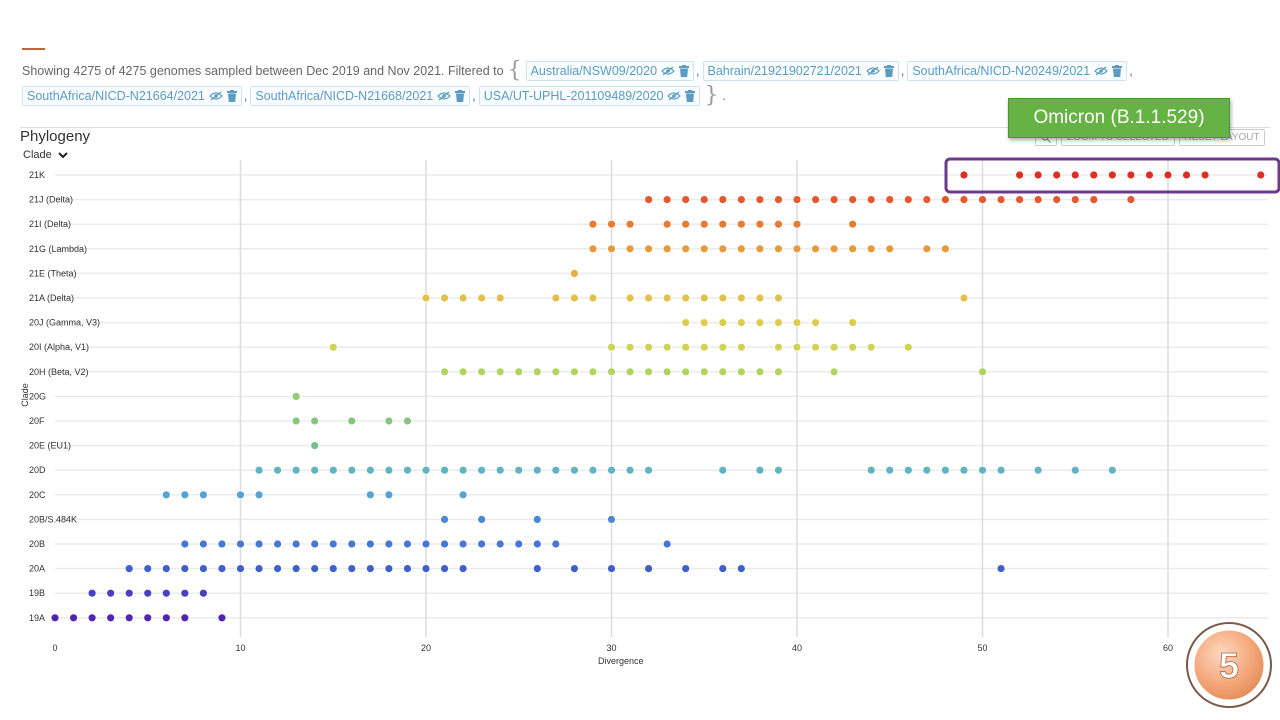 Image resolution: width=1280 pixels, height=720 pixels. I want to click on chevron-down-icon, so click(63, 154).